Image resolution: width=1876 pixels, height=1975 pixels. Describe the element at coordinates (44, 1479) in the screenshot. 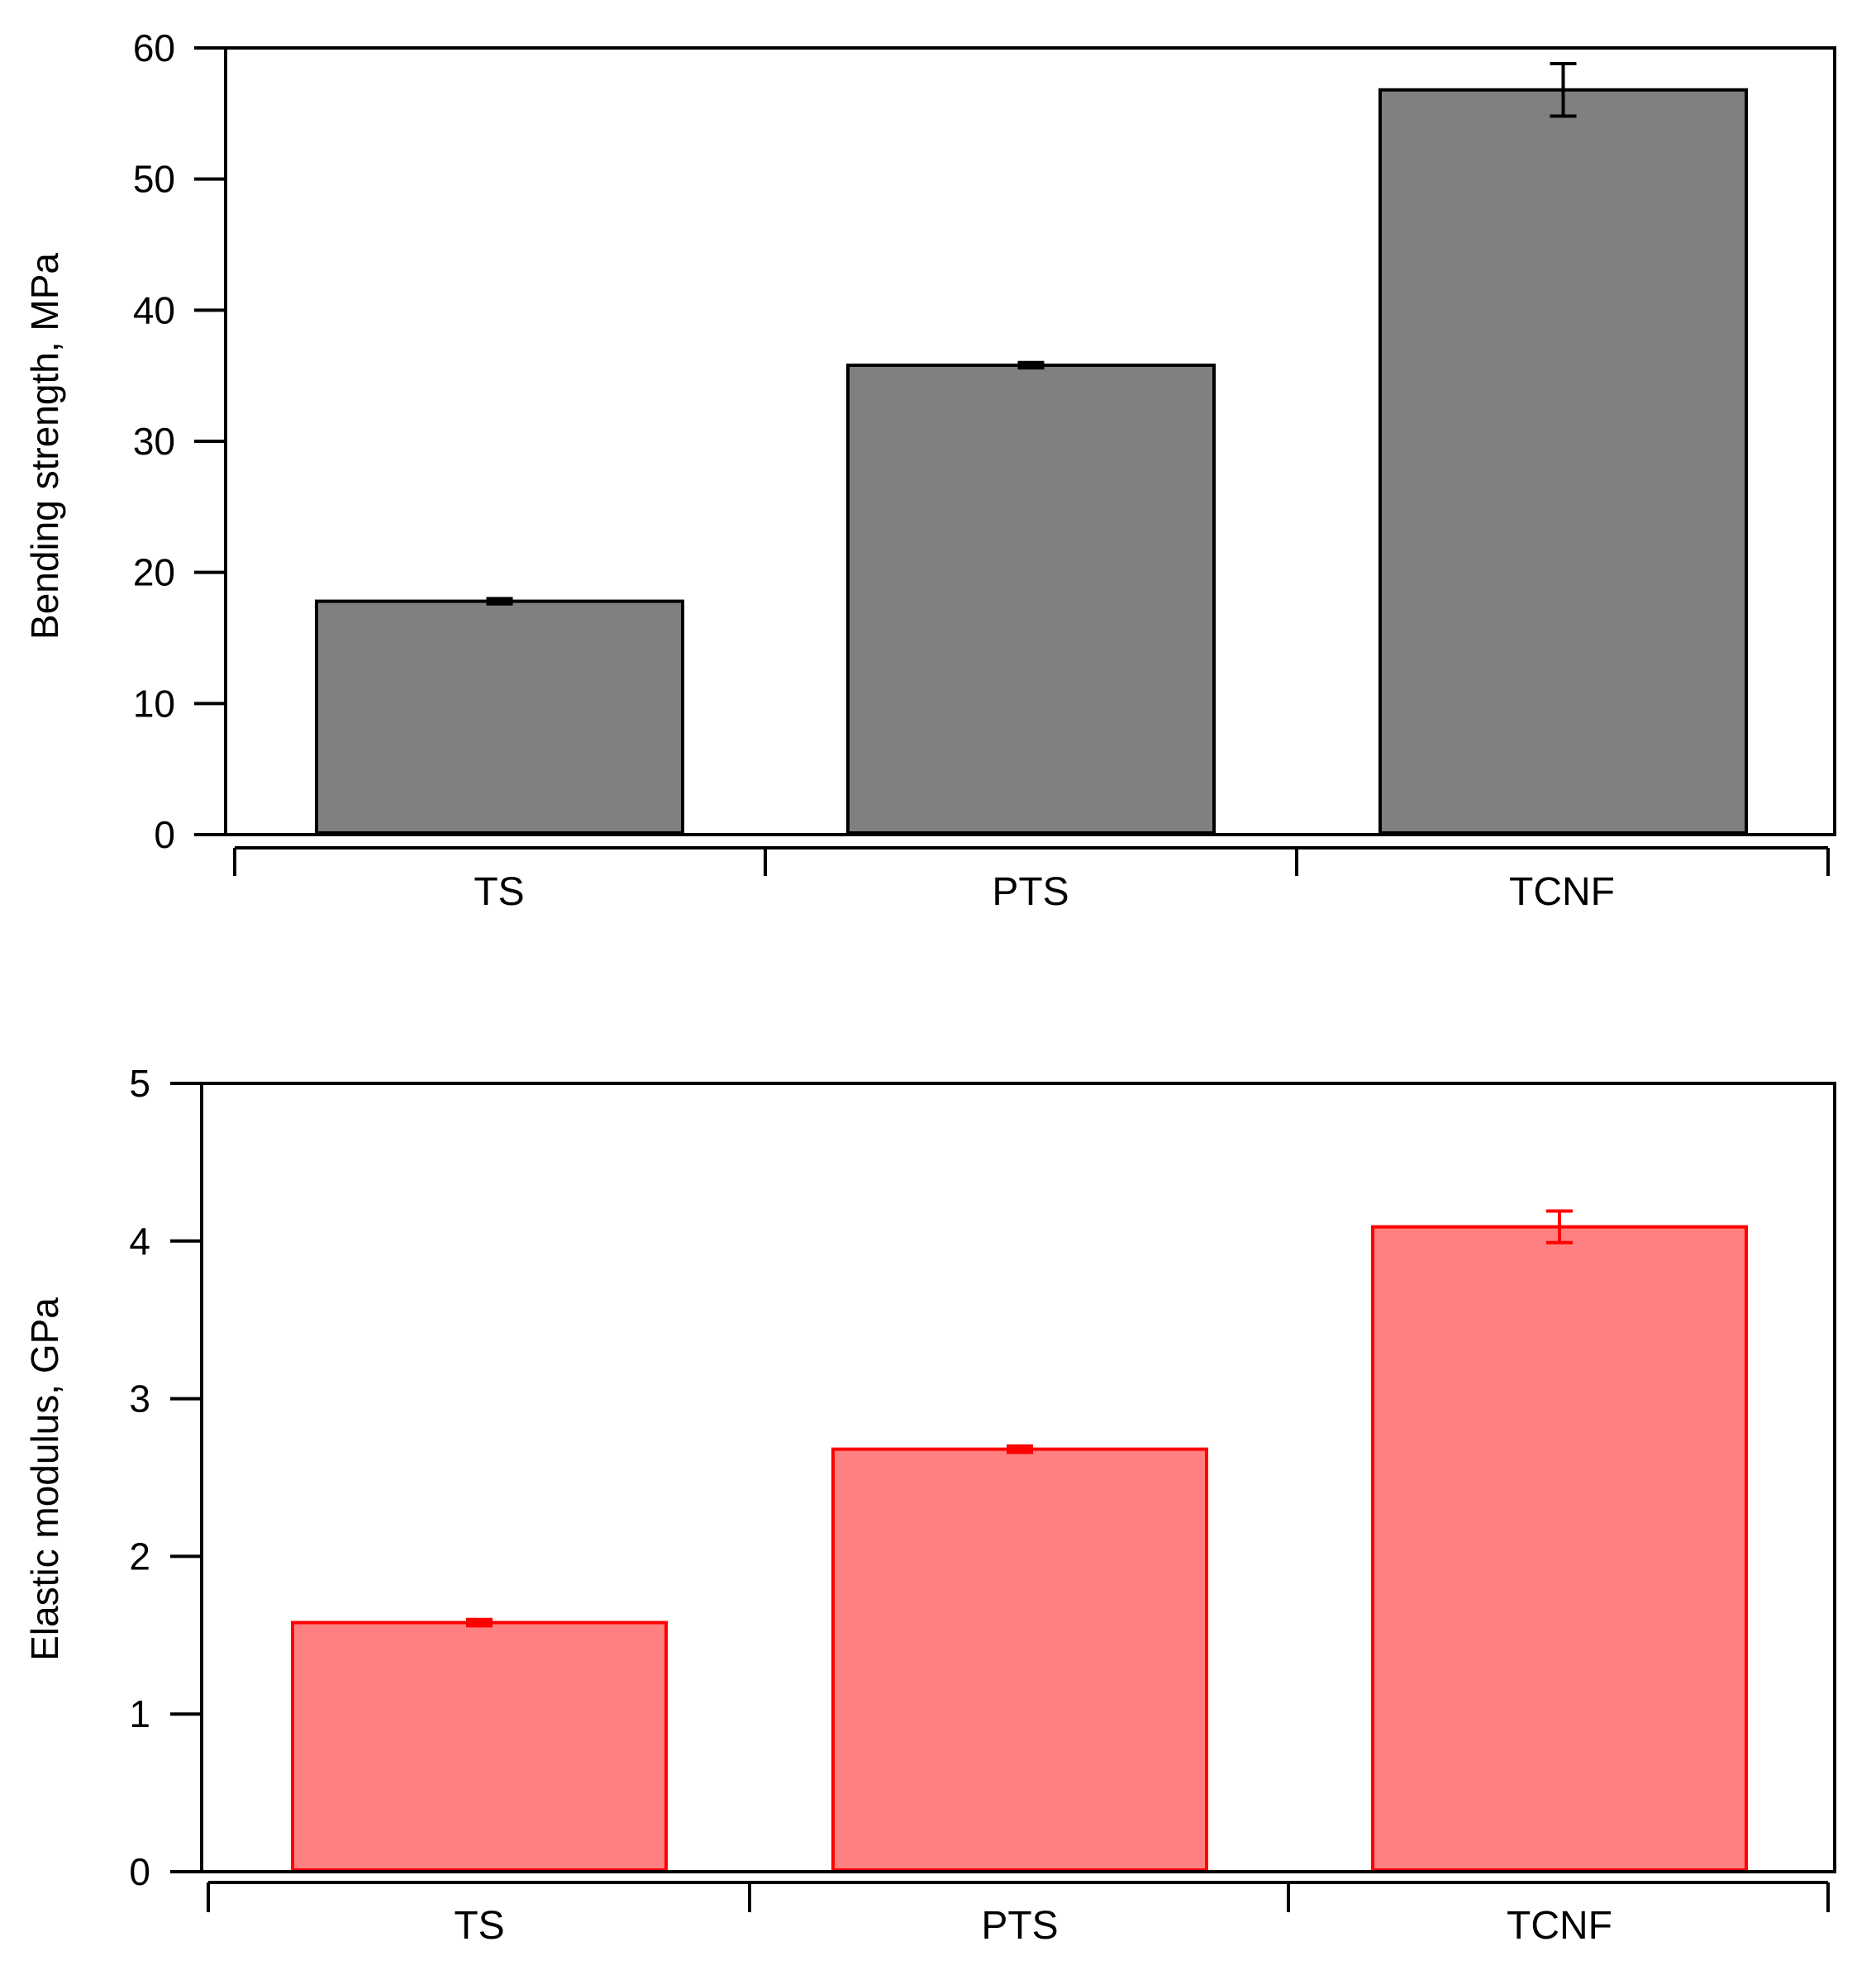

I see `y-axis-label: Elastic modulus, GPa` at that location.